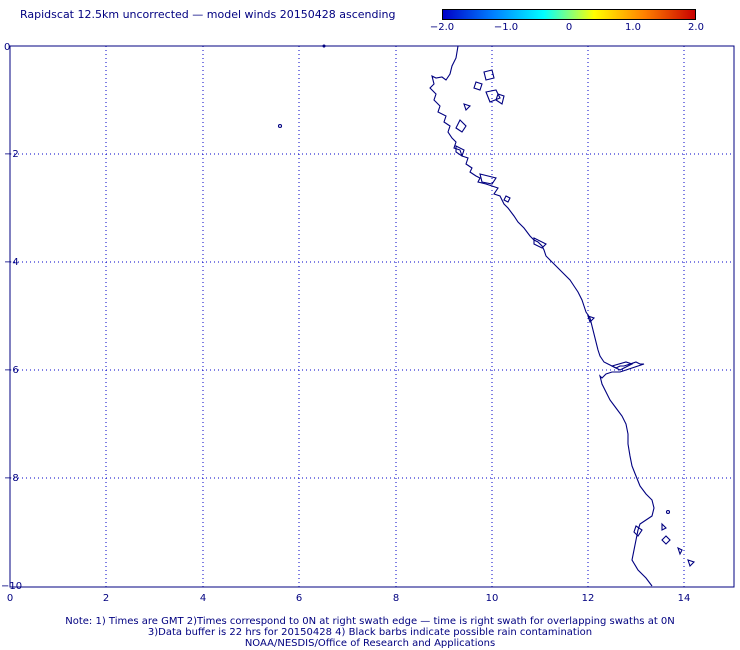 This screenshot has width=740, height=650. Describe the element at coordinates (299, 598) in the screenshot. I see `x-tick-label: 6` at that location.